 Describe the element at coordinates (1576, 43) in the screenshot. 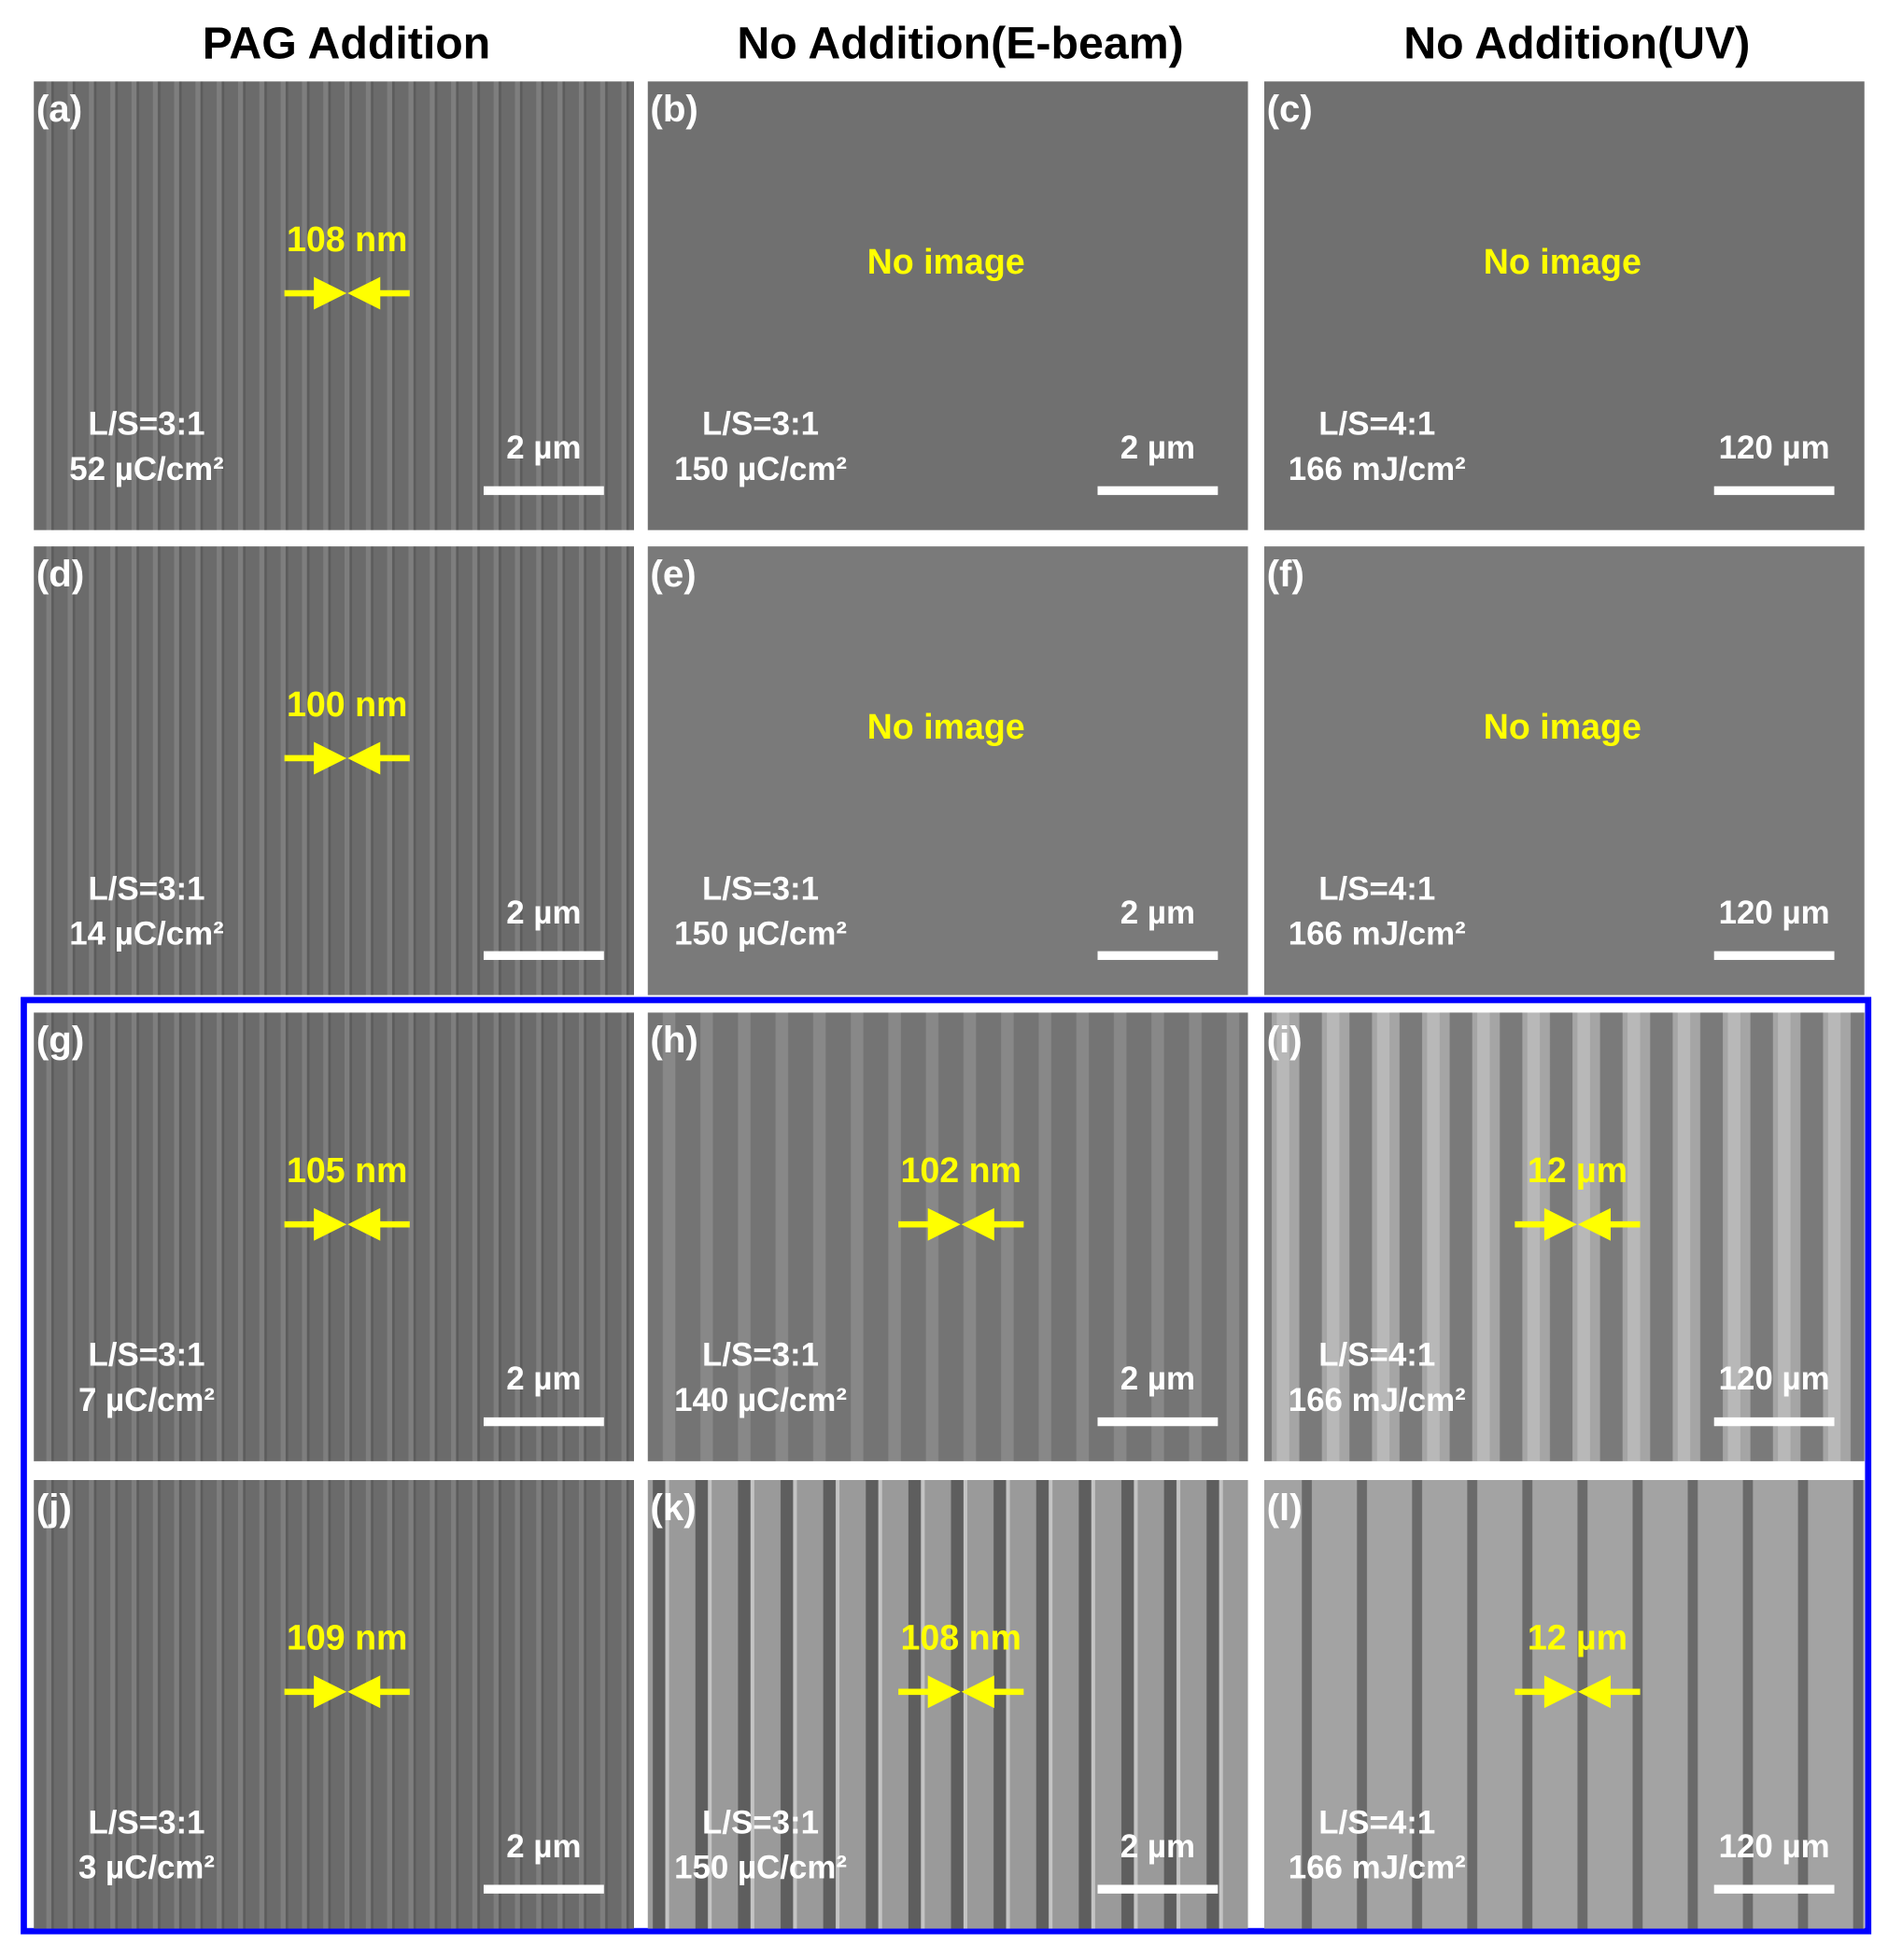

I see `column-header: No Addition(UV)` at that location.